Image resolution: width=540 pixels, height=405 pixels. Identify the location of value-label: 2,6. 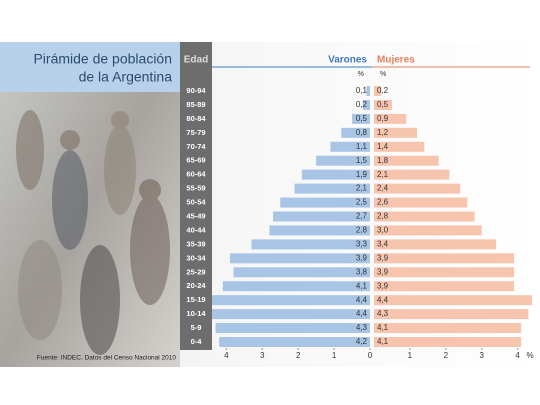
(383, 202).